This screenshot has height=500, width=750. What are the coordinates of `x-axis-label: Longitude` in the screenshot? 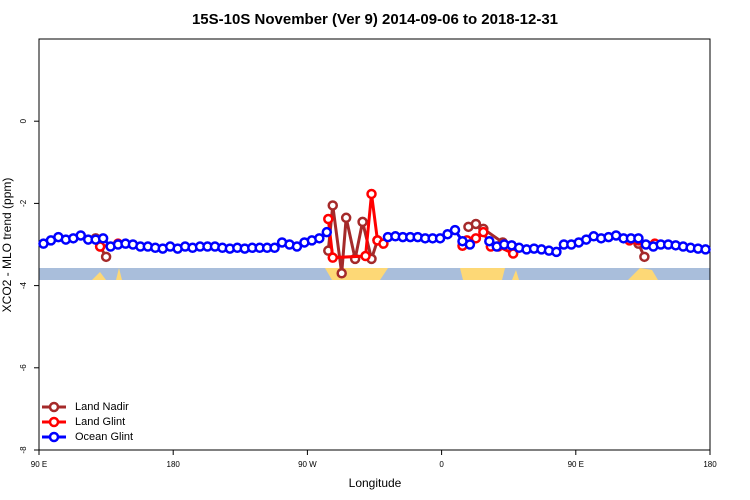 It's located at (375, 483).